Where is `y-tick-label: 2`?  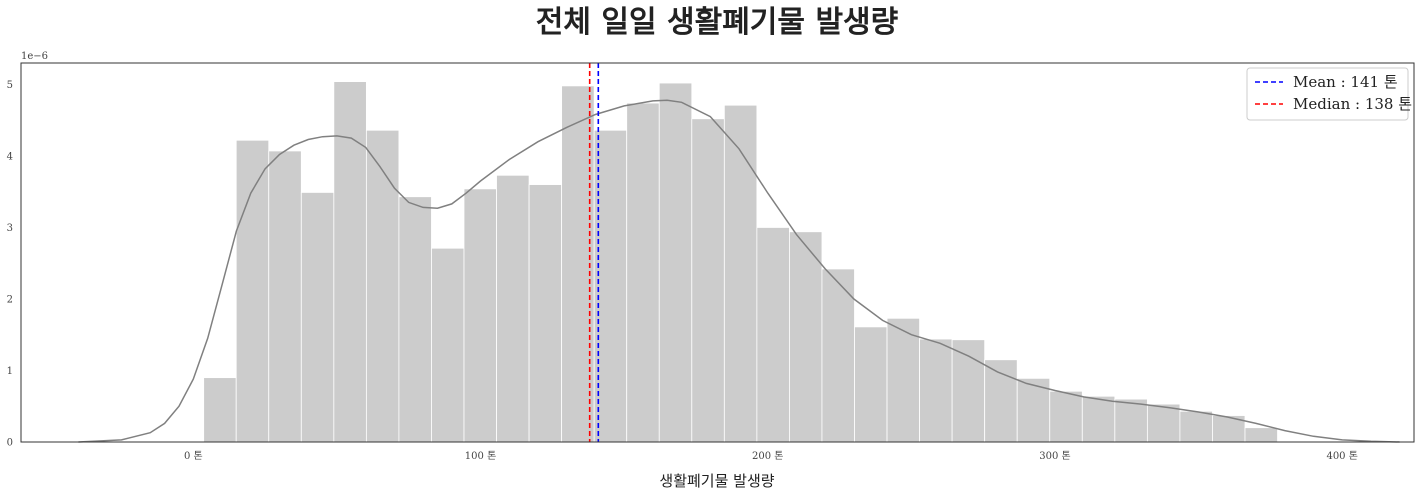
y-tick-label: 2 is located at coordinates (10, 299).